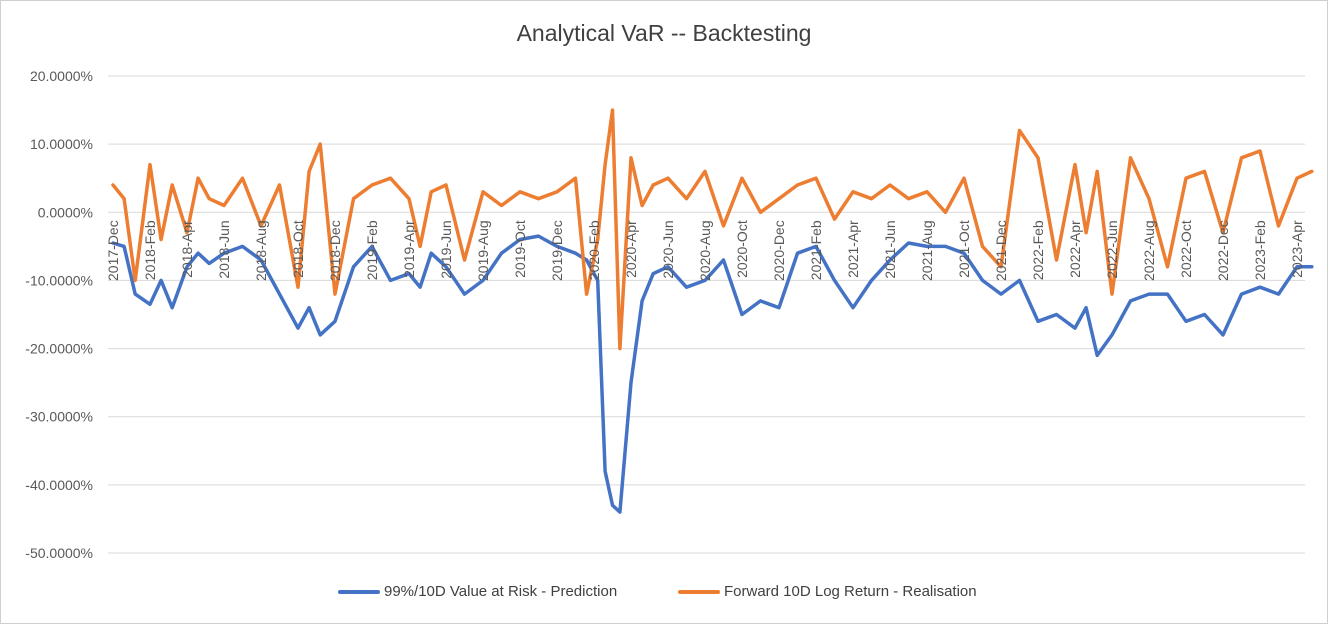  What do you see at coordinates (224, 249) in the screenshot?
I see `x-tick-label: 2018-Jun` at bounding box center [224, 249].